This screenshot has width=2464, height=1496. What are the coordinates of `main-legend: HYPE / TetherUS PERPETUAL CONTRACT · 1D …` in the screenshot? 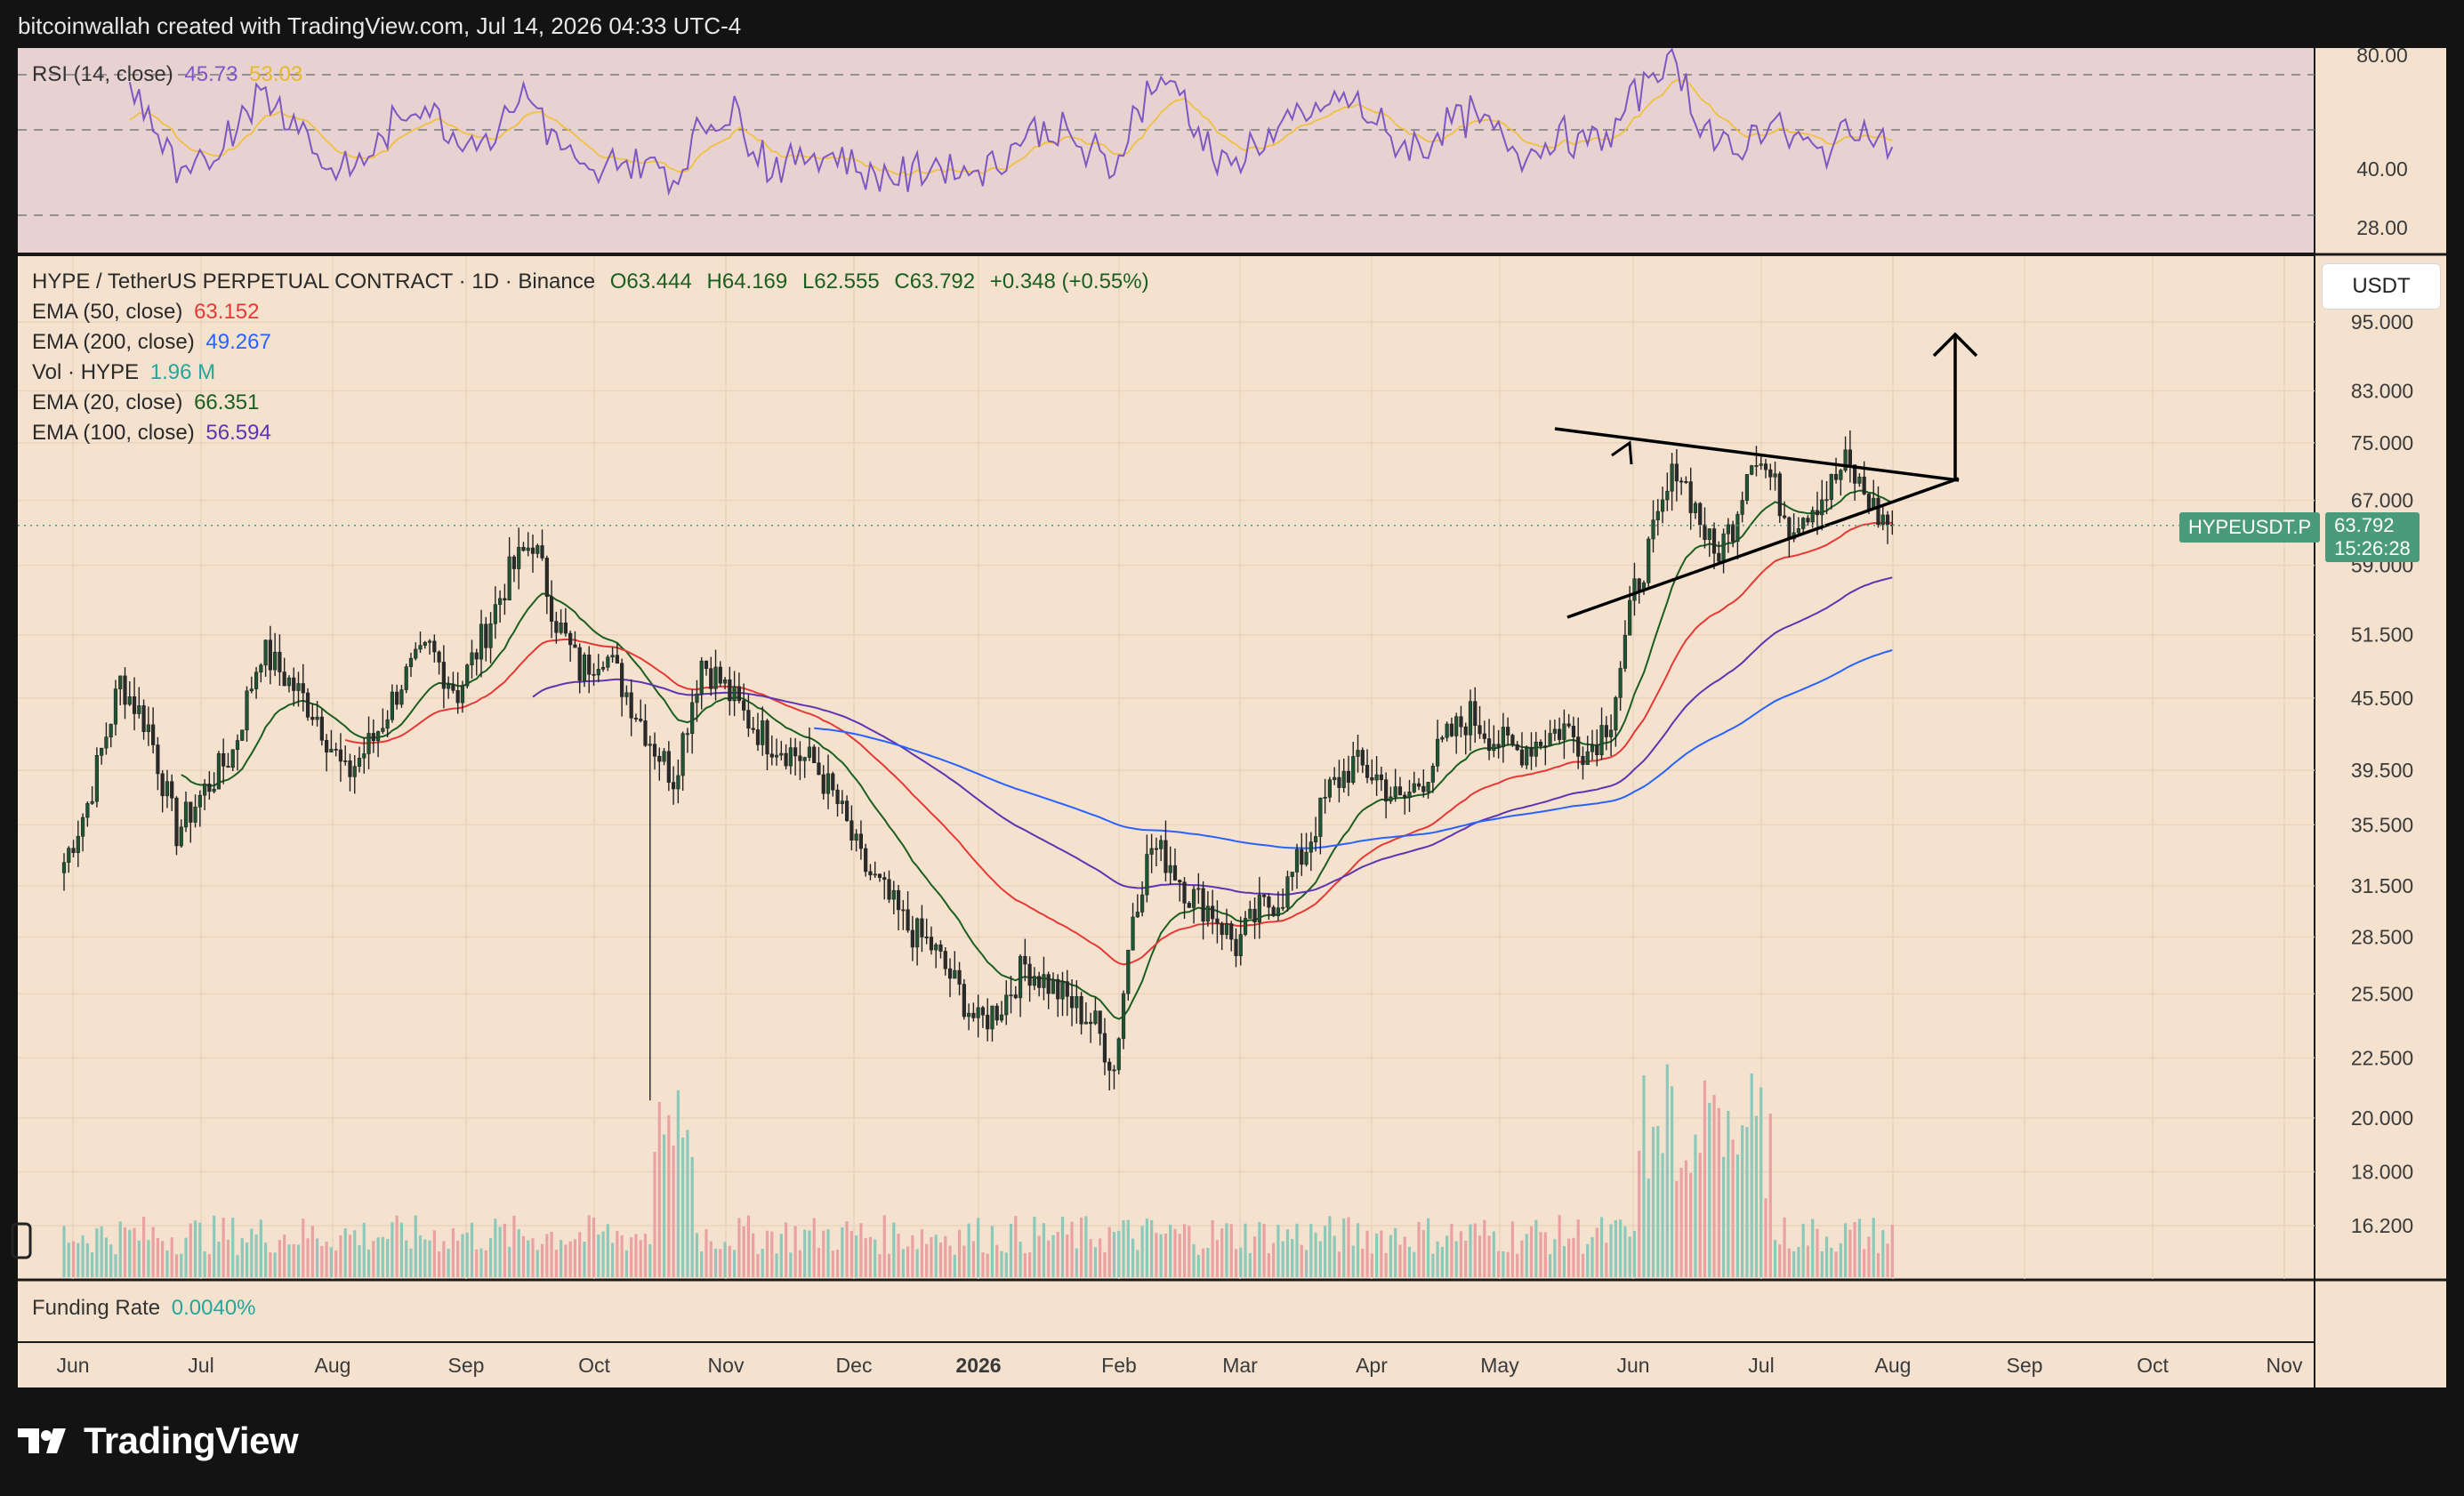 It's located at (590, 357).